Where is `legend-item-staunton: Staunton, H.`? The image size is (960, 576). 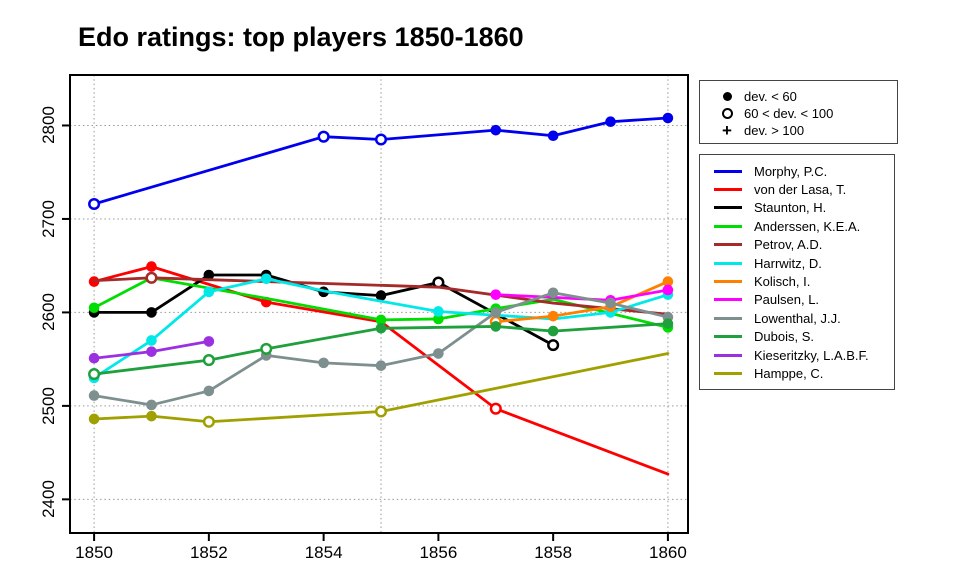
legend-item-staunton: Staunton, H. is located at coordinates (798, 208).